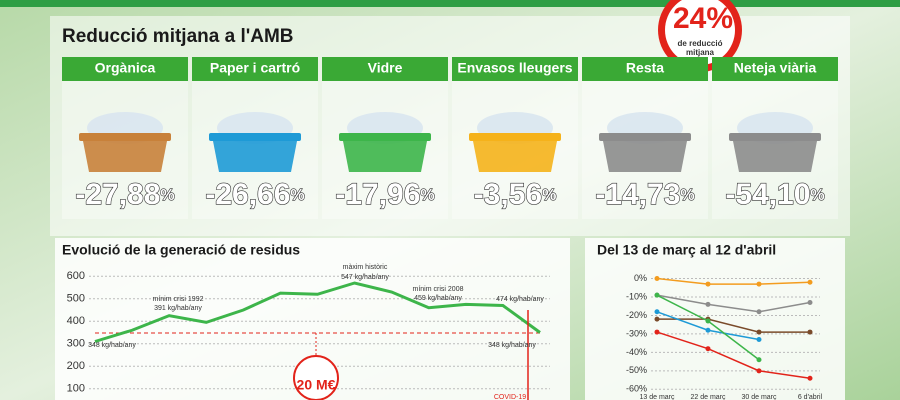 This screenshot has width=900, height=400. What do you see at coordinates (636, 315) in the screenshot?
I see `y-tick-label: -20%` at bounding box center [636, 315].